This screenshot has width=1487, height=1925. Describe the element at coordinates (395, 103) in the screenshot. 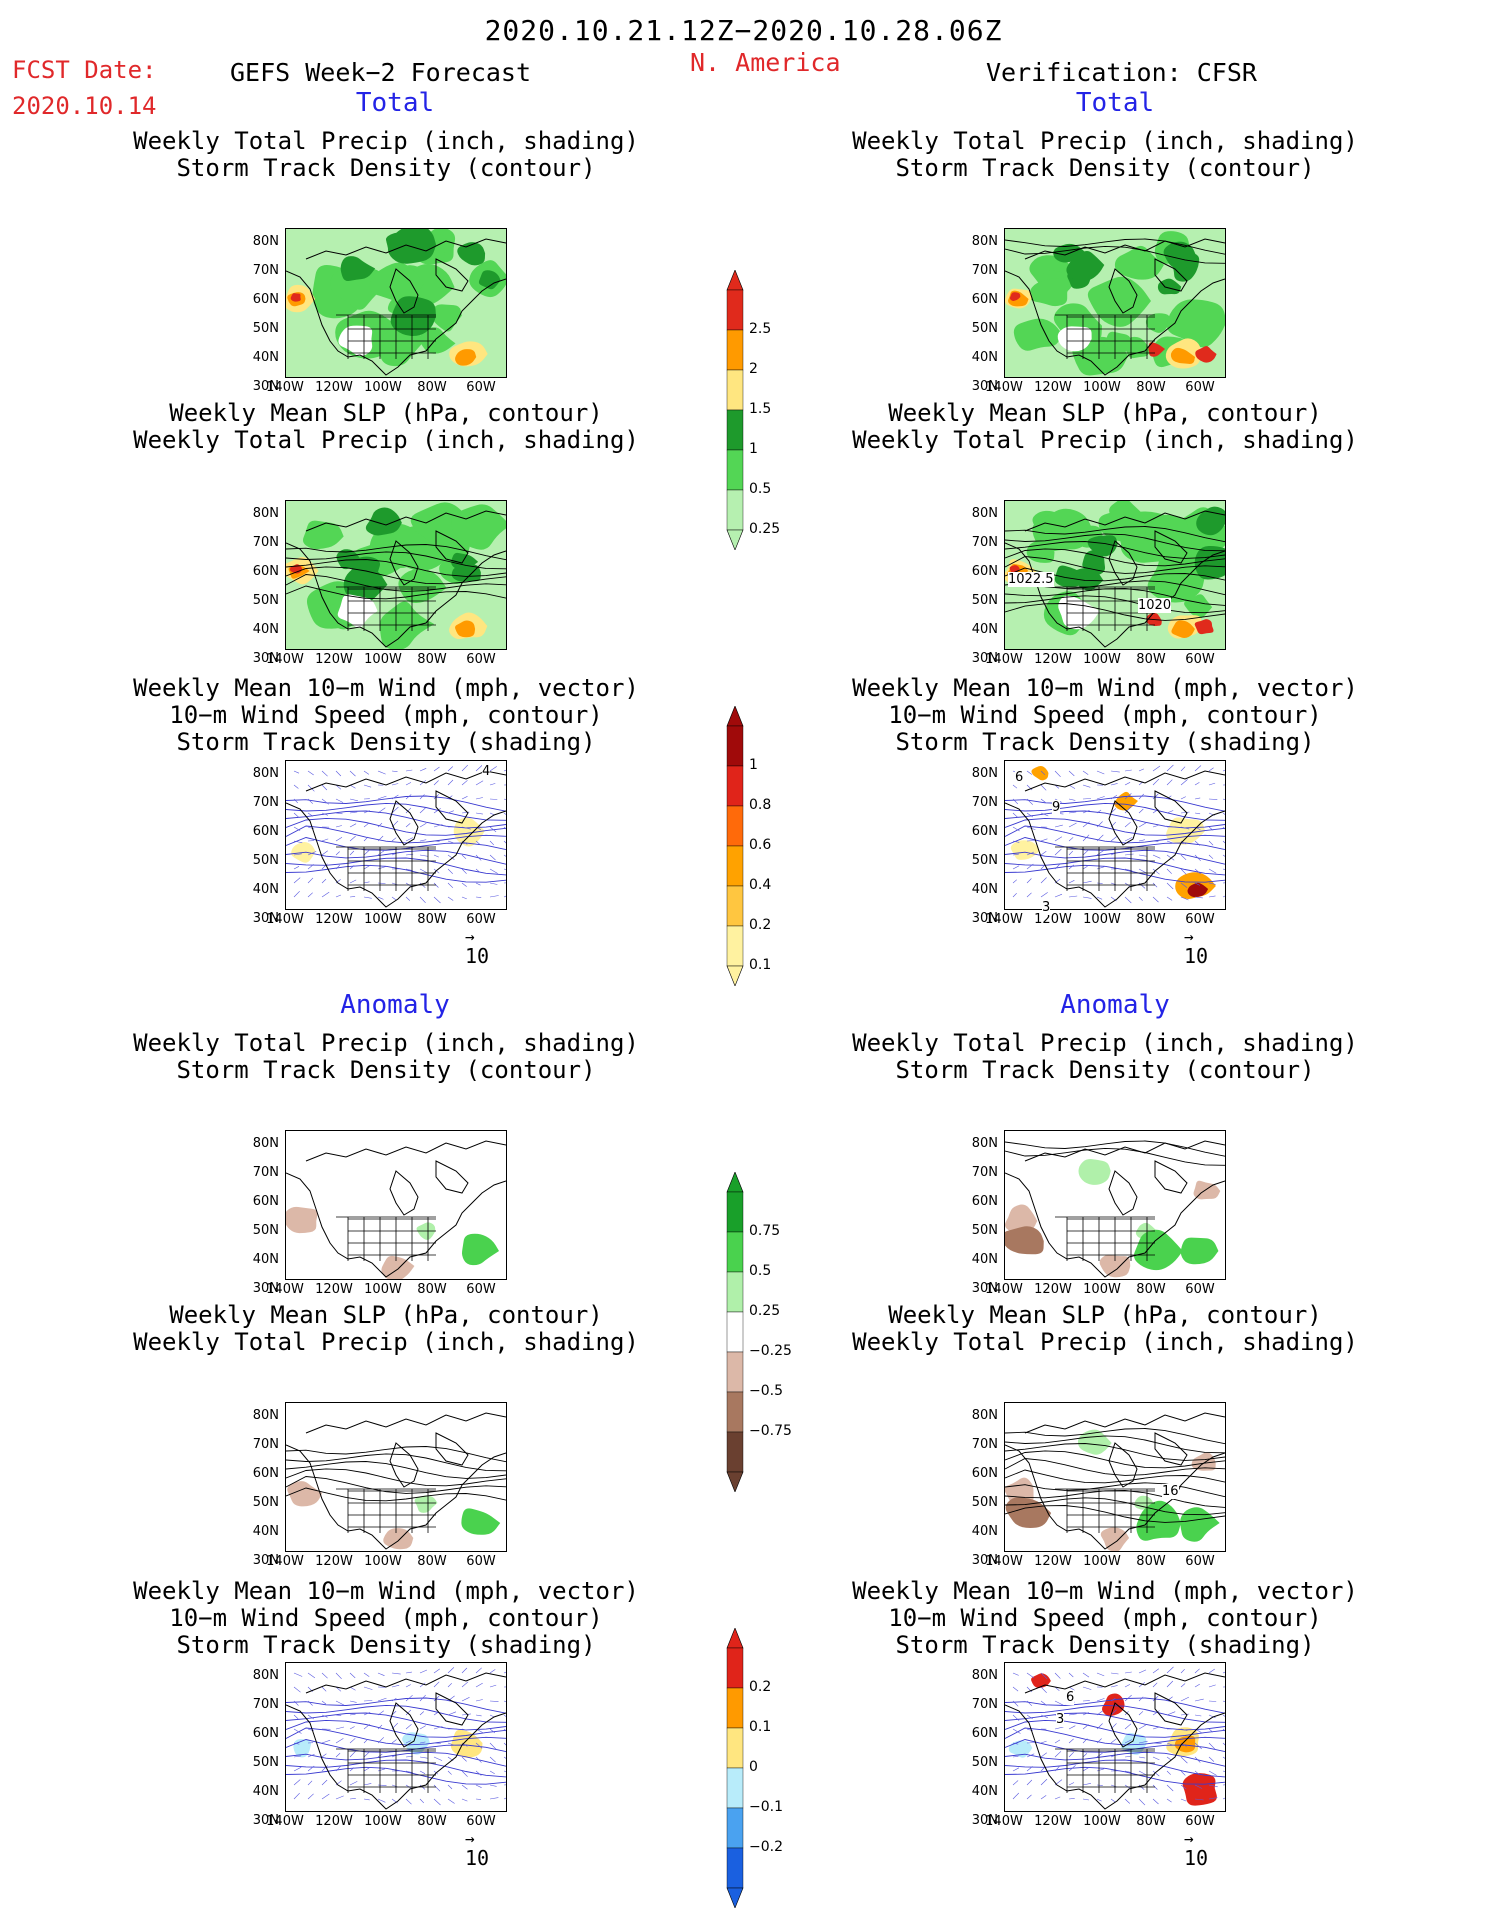

I see `section-total-left: Total` at that location.